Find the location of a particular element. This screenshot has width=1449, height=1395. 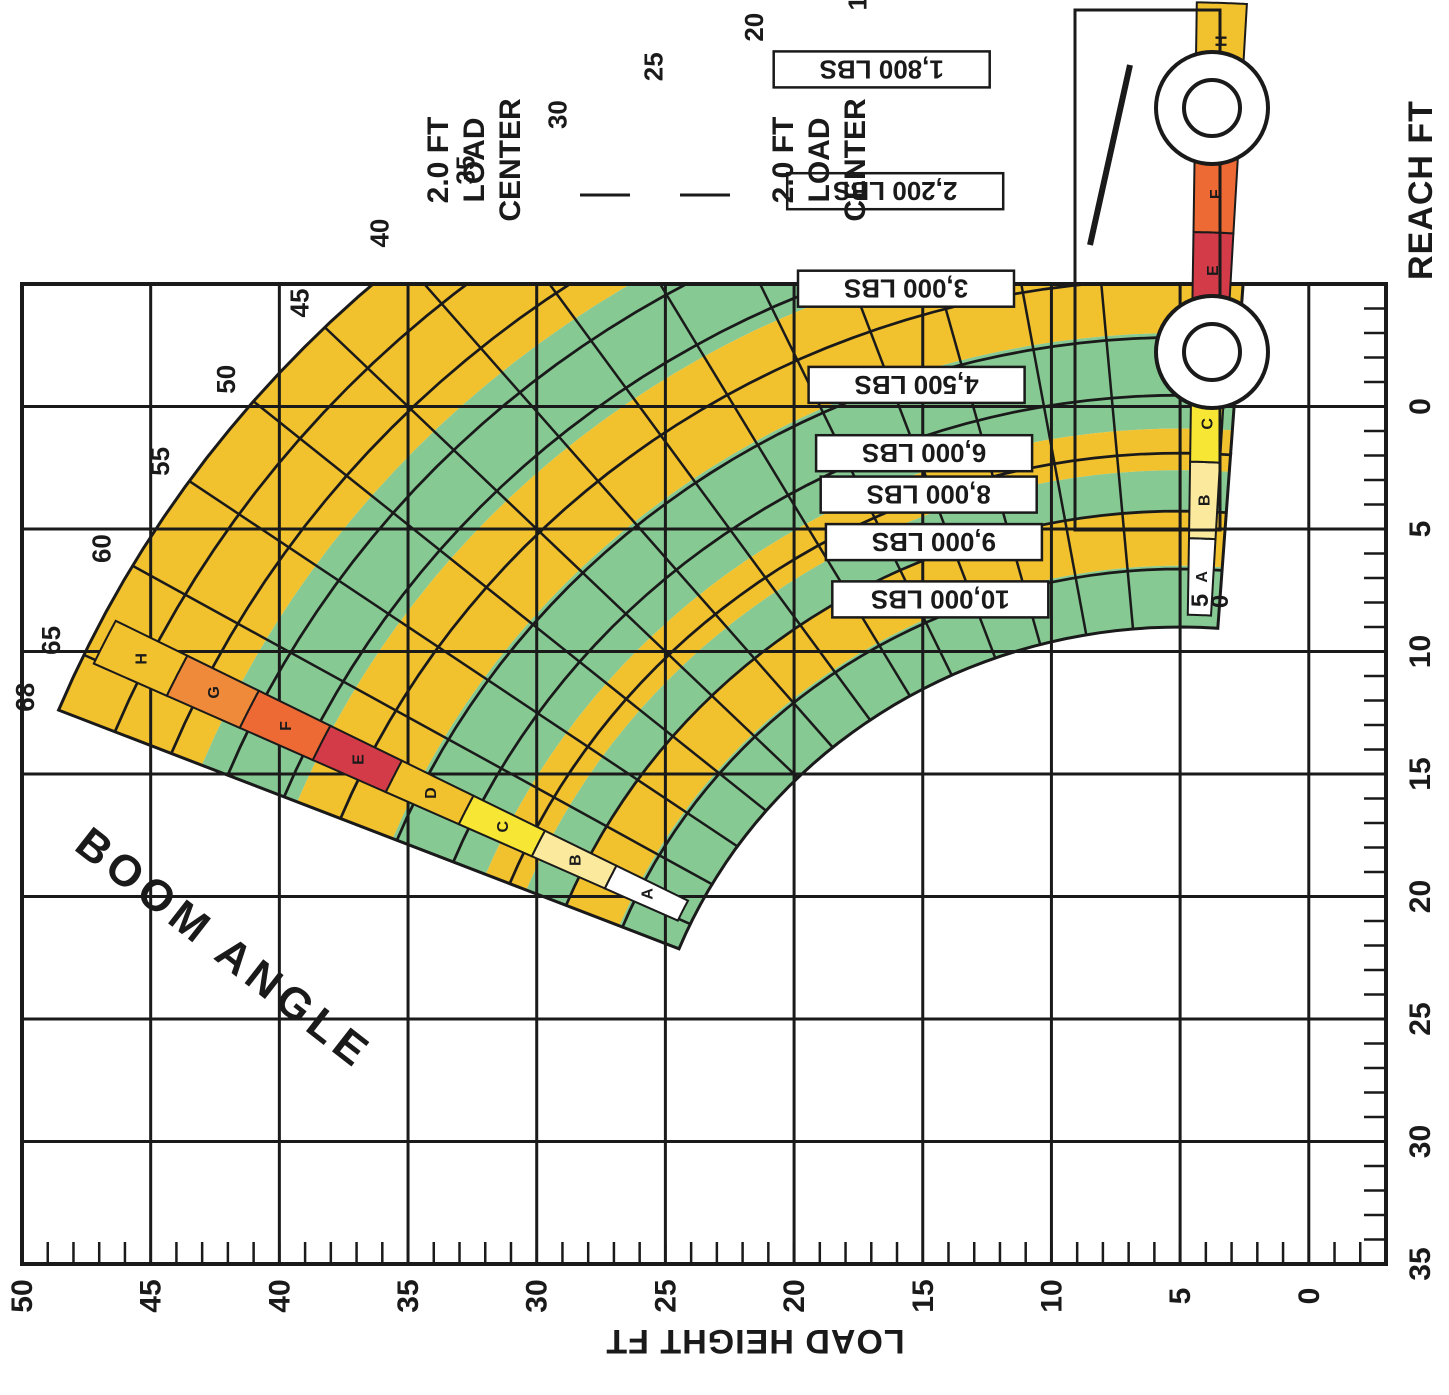

capacity-label-text: 9,000 LBS is located at coordinates (934, 542).